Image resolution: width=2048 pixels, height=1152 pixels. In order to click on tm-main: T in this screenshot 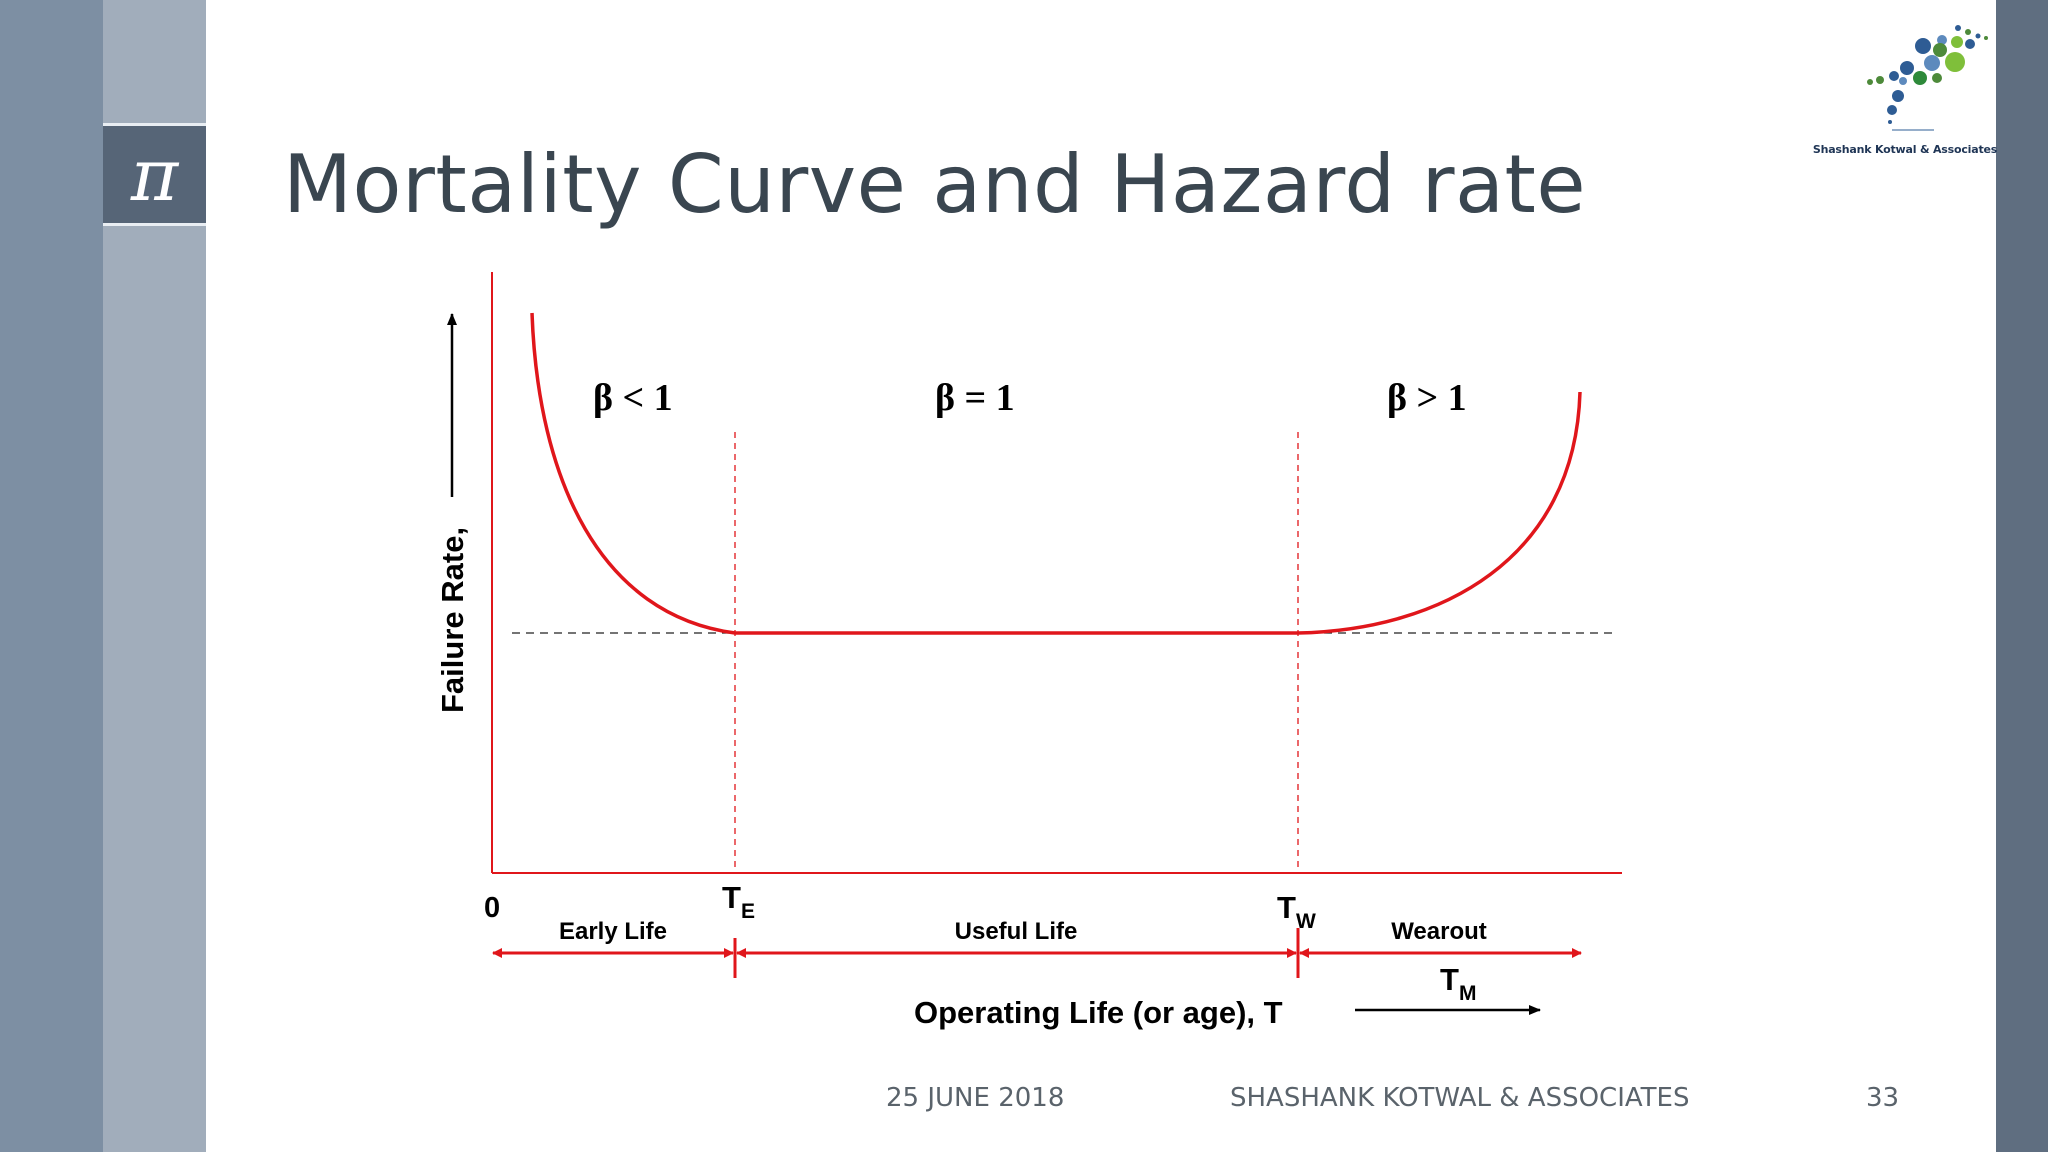, I will do `click(1449, 979)`.